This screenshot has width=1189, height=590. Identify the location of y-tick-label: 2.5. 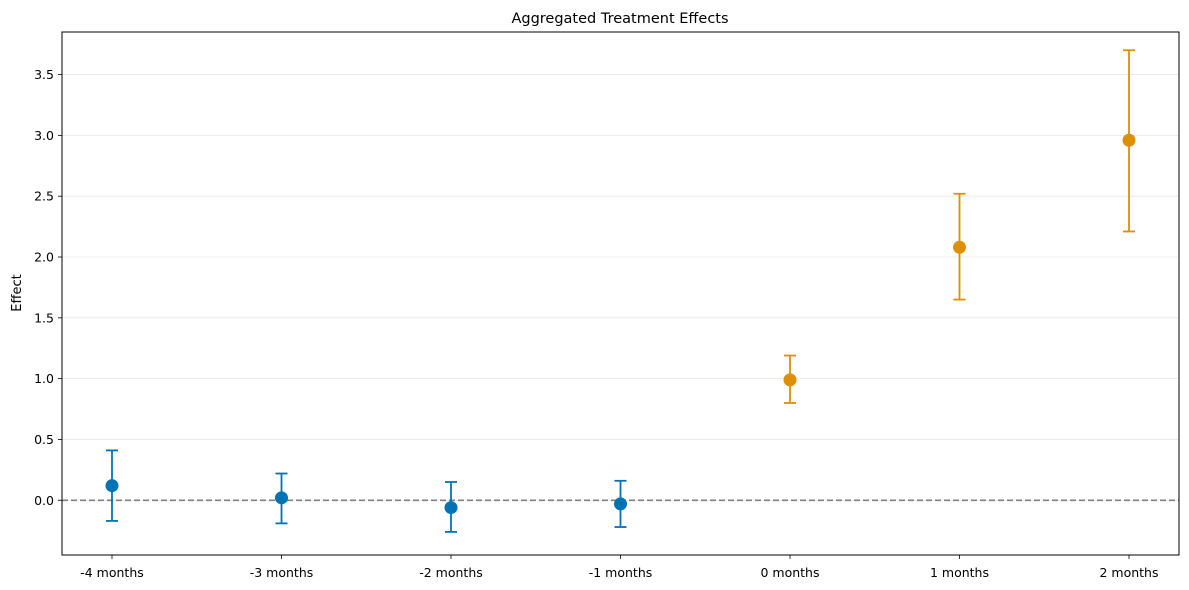
(44, 196).